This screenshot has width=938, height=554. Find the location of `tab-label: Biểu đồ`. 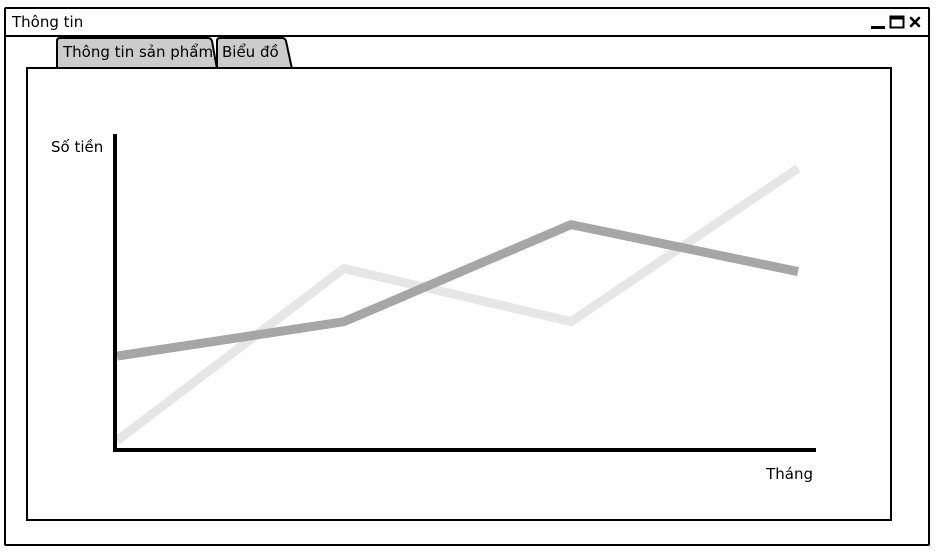

tab-label: Biểu đồ is located at coordinates (250, 52).